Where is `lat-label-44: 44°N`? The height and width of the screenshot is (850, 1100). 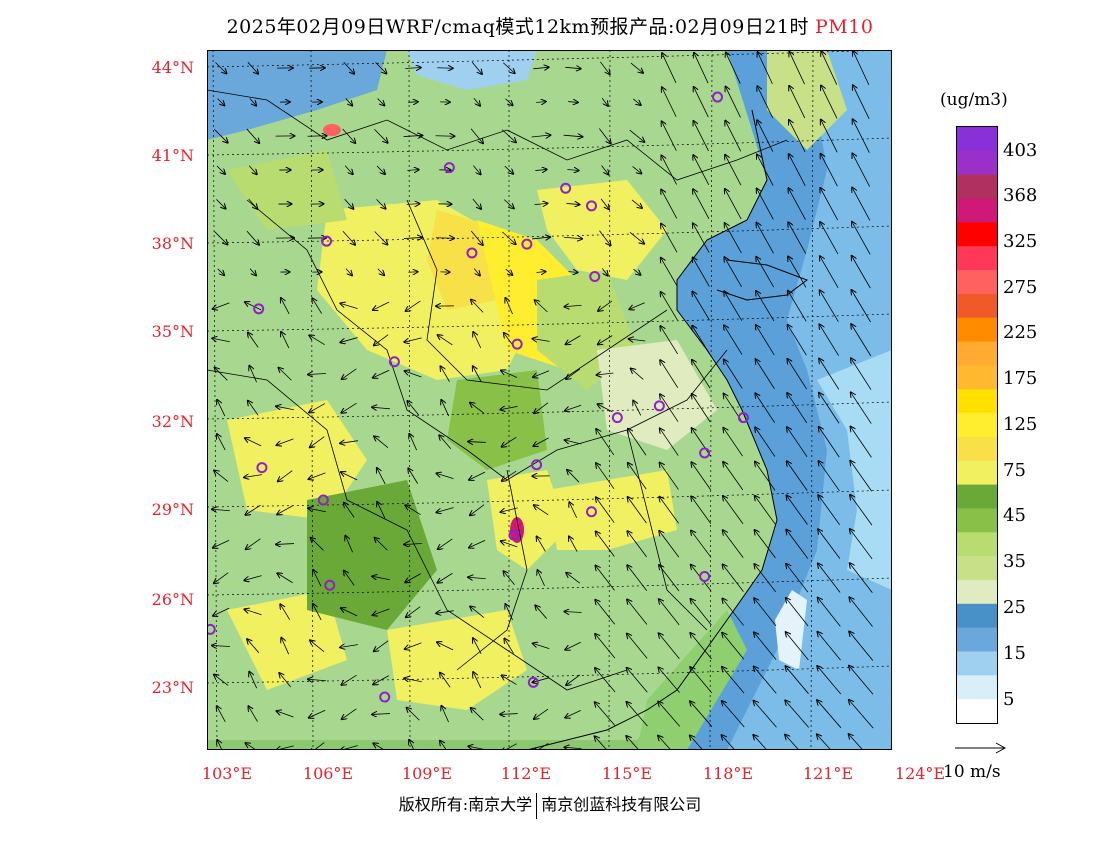
lat-label-44: 44°N is located at coordinates (172, 67).